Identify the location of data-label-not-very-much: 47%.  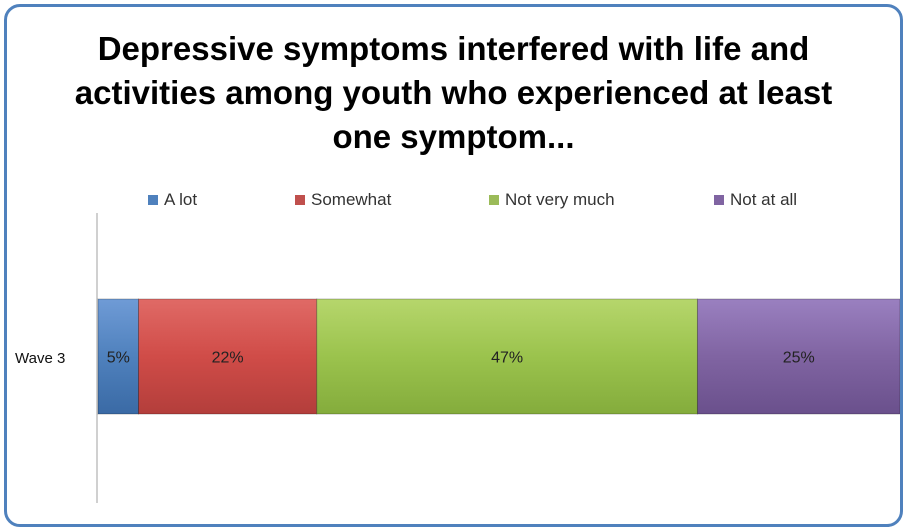
(507, 358).